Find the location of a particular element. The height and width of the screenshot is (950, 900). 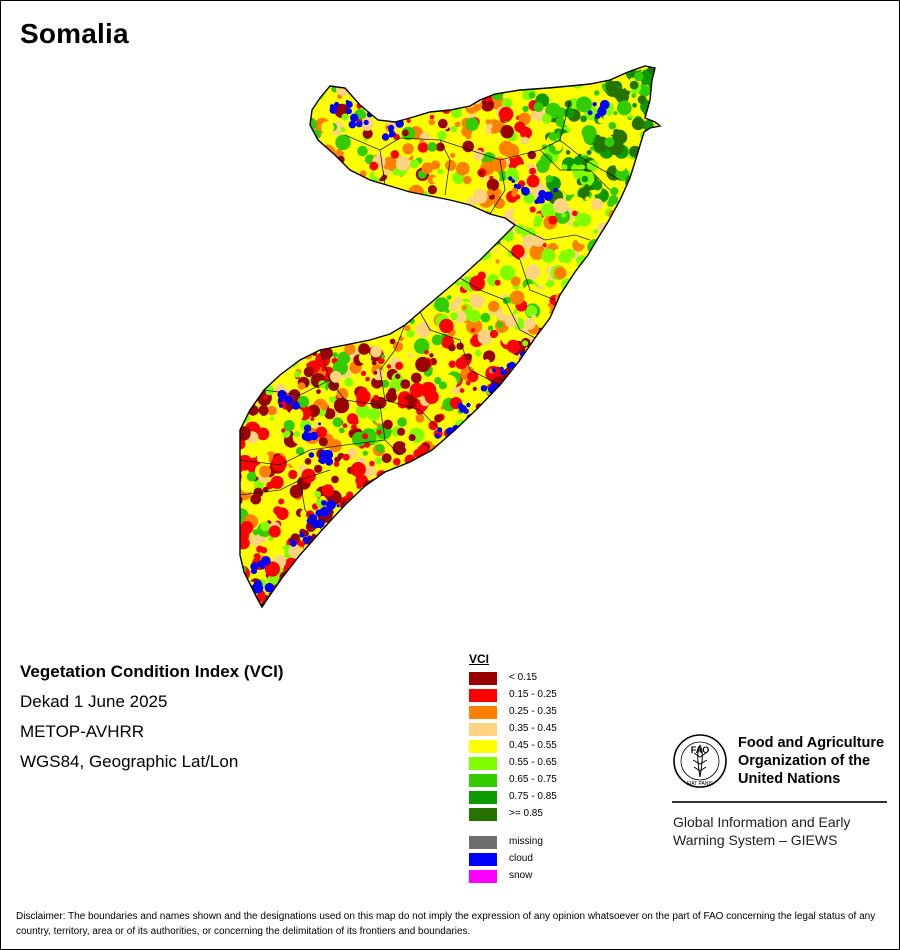

giews-line: Global Information and Early is located at coordinates (762, 822).